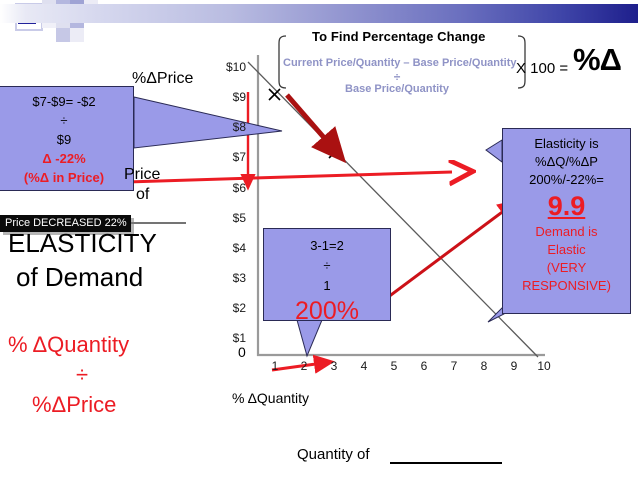 Image resolution: width=638 pixels, height=478 pixels. I want to click on formula-pct-delta-quantity: % ΔQuantity, so click(69, 344).